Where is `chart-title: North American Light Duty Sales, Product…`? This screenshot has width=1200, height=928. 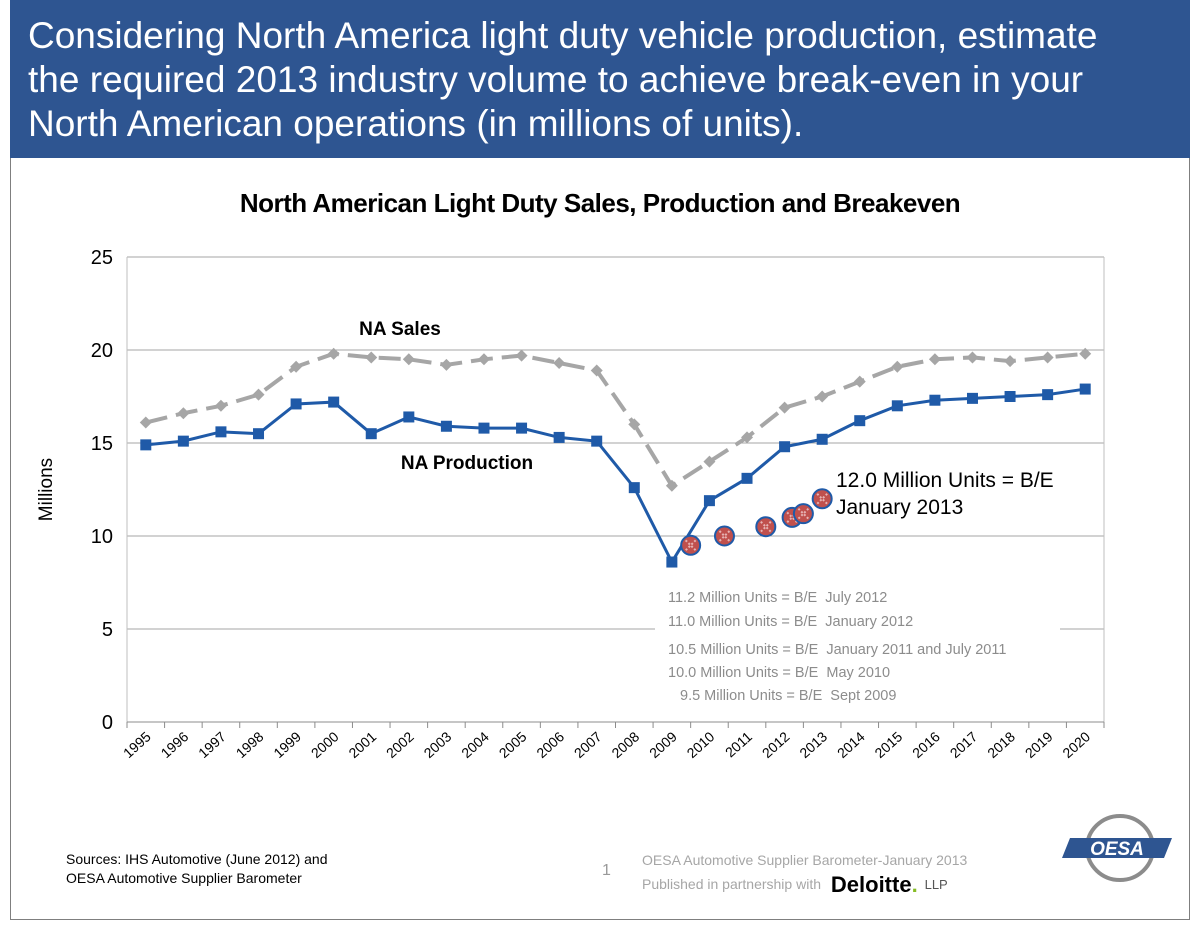 chart-title: North American Light Duty Sales, Product… is located at coordinates (600, 203).